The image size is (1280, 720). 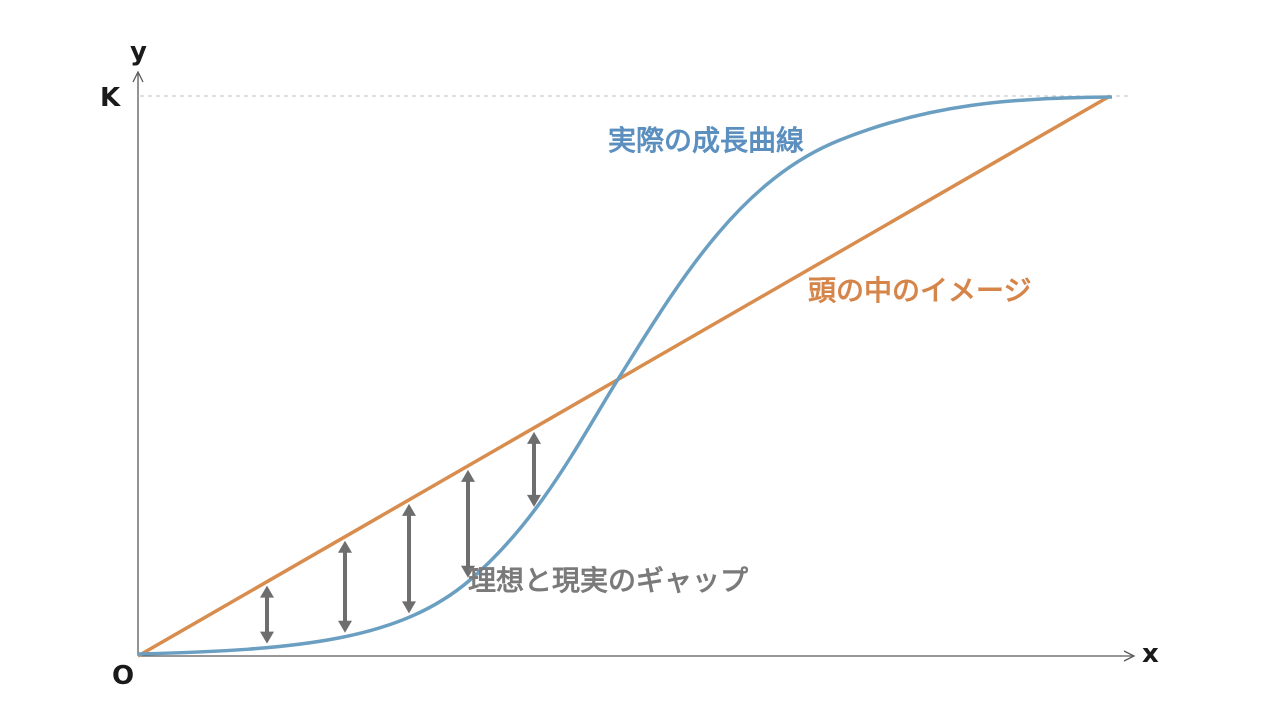 I want to click on origin-label: O, so click(x=123, y=676).